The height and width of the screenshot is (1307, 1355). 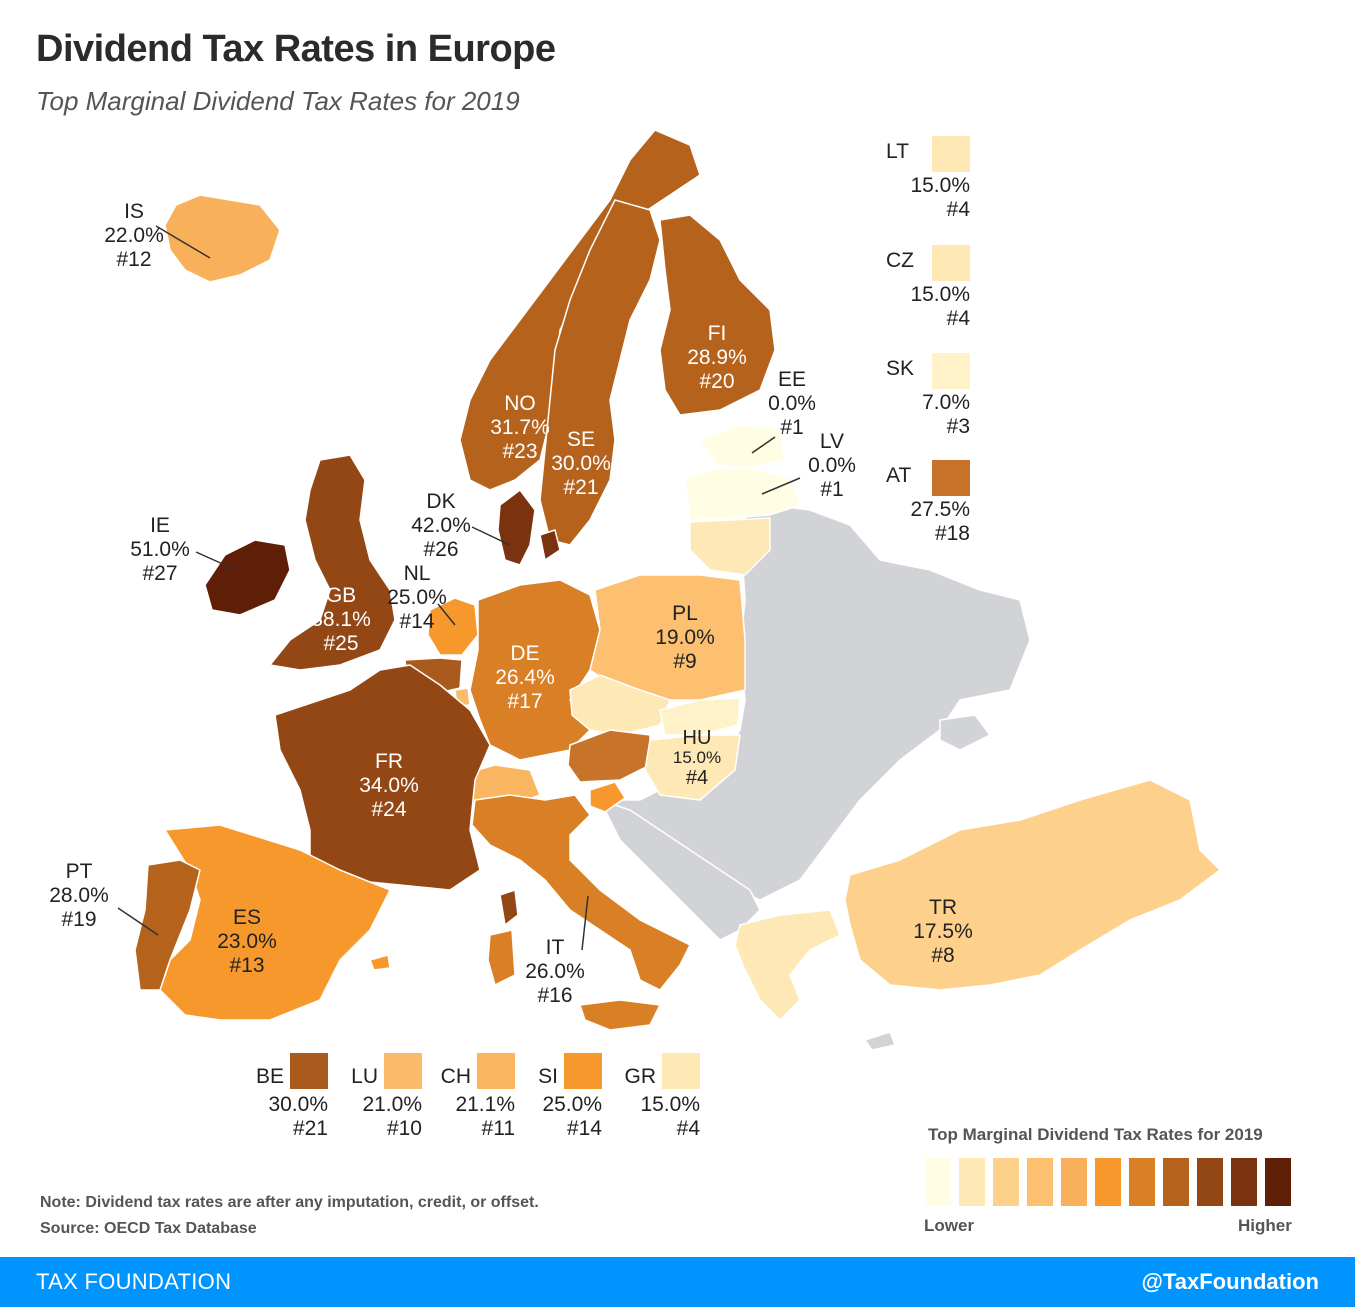 What do you see at coordinates (1095, 1134) in the screenshot?
I see `scale-legend-title: Top Marginal Dividend Tax Rates for 2019` at bounding box center [1095, 1134].